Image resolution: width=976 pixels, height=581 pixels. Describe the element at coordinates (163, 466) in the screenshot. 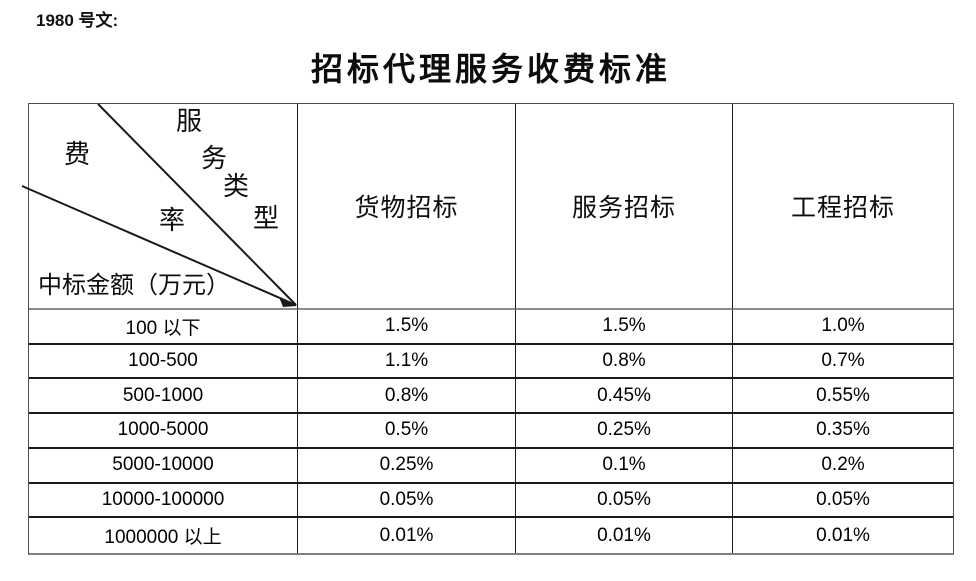

I see `row-label-cell: 5000-10000` at that location.